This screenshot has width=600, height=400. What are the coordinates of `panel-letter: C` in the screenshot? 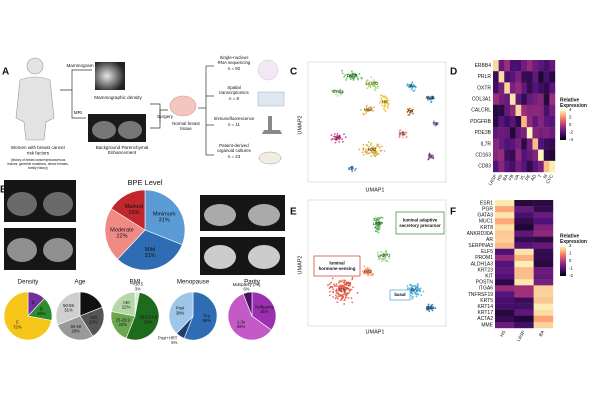 It's located at (293, 72).